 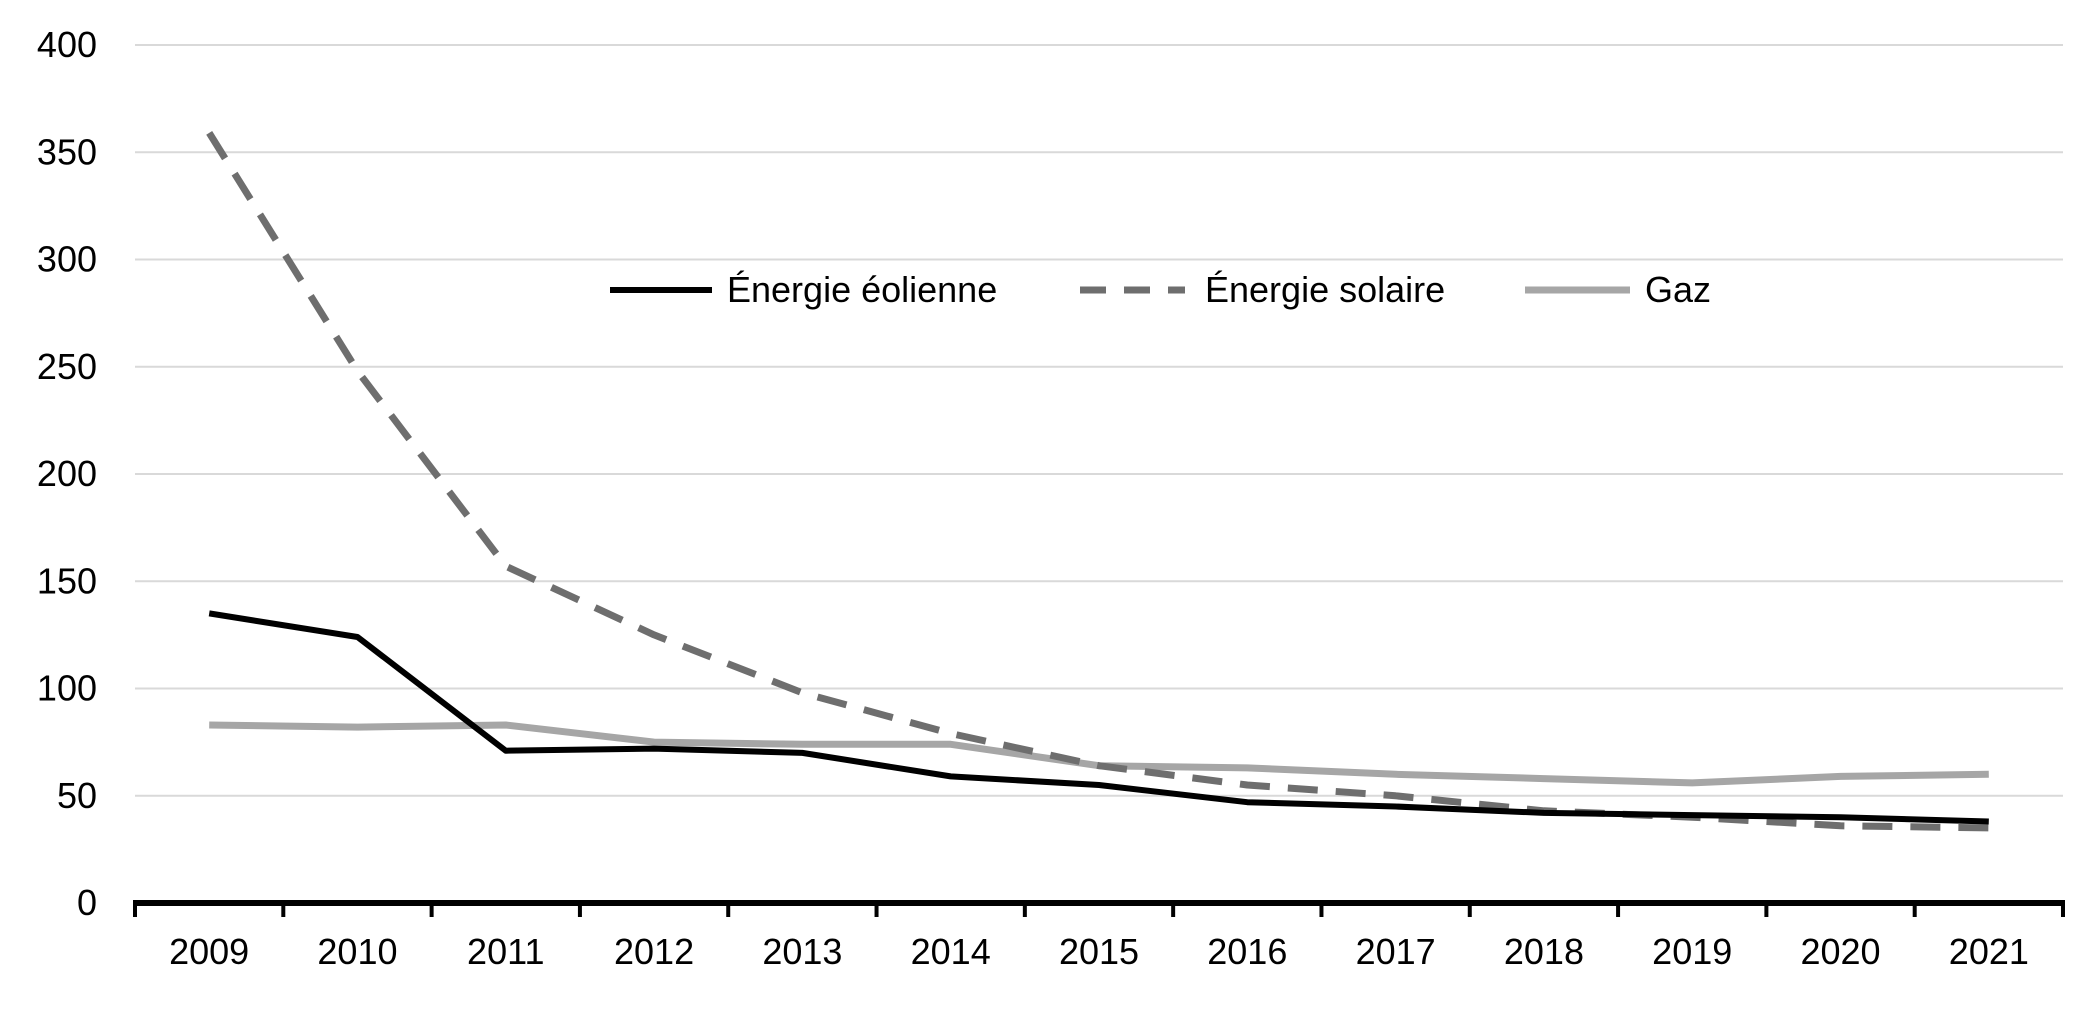 I want to click on x-tick-label-2012: 2012, so click(x=654, y=951).